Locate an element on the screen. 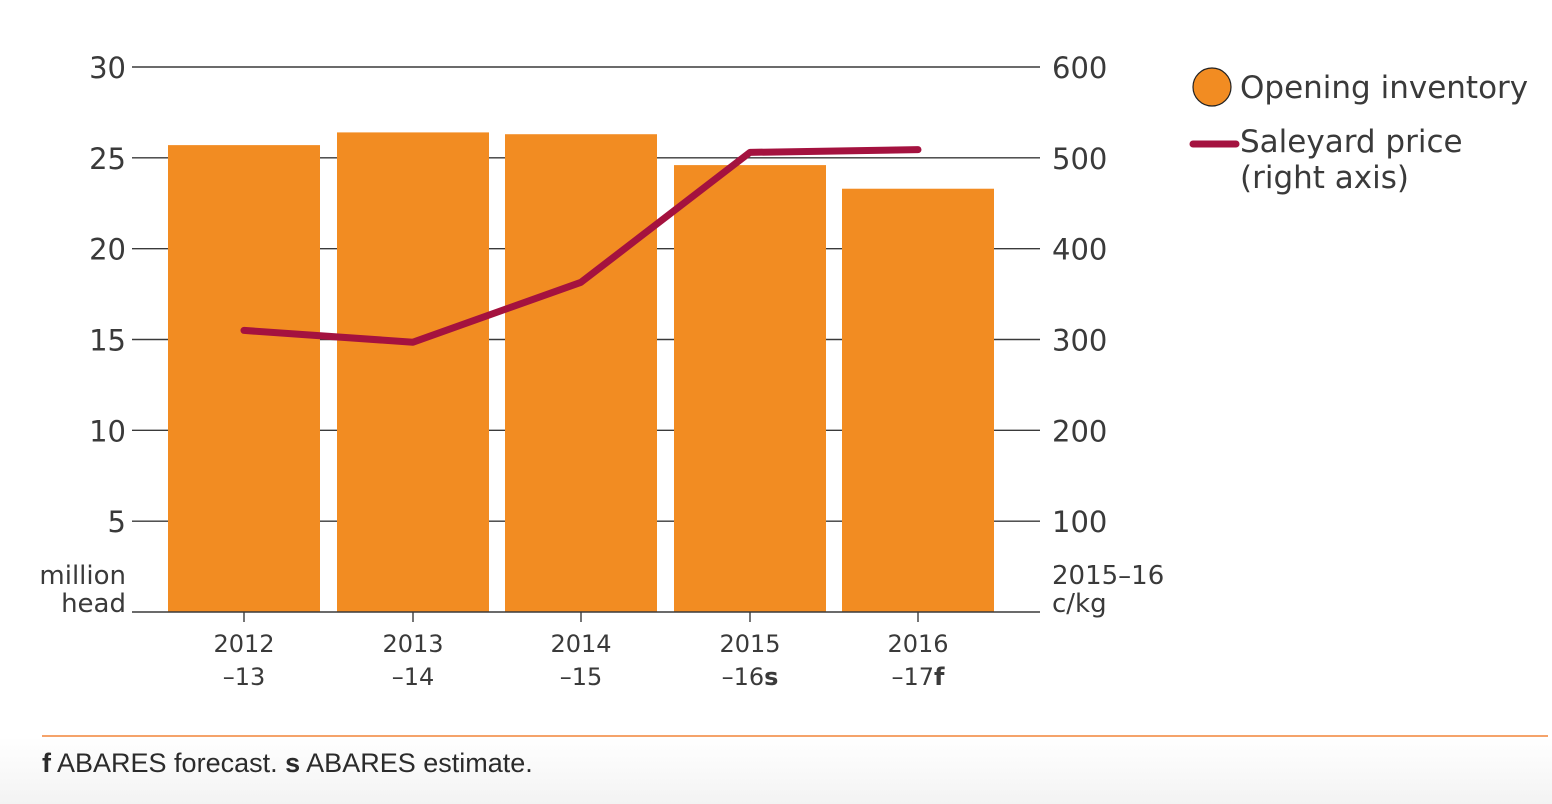 The image size is (1552, 804). left-tick-label: 25 is located at coordinates (107, 159).